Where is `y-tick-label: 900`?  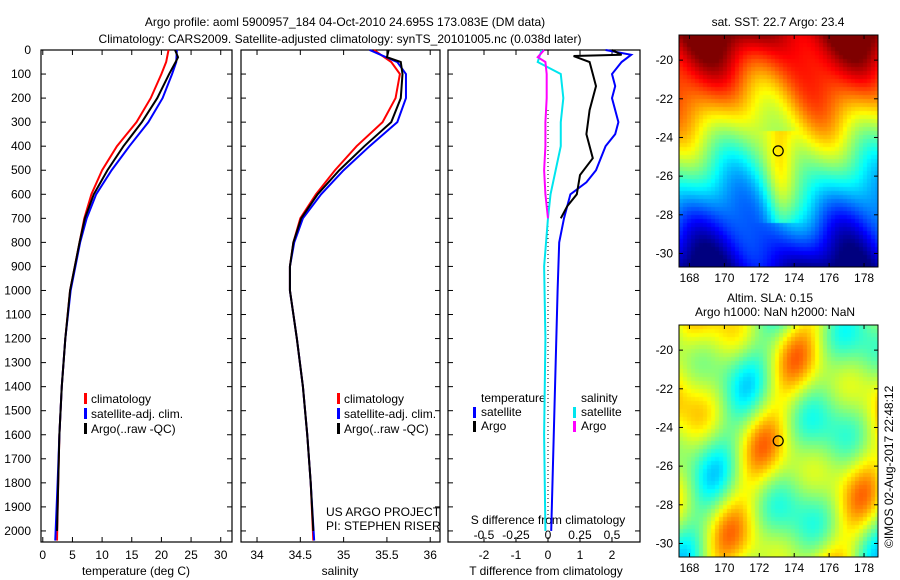 y-tick-label: 900 is located at coordinates (21, 266).